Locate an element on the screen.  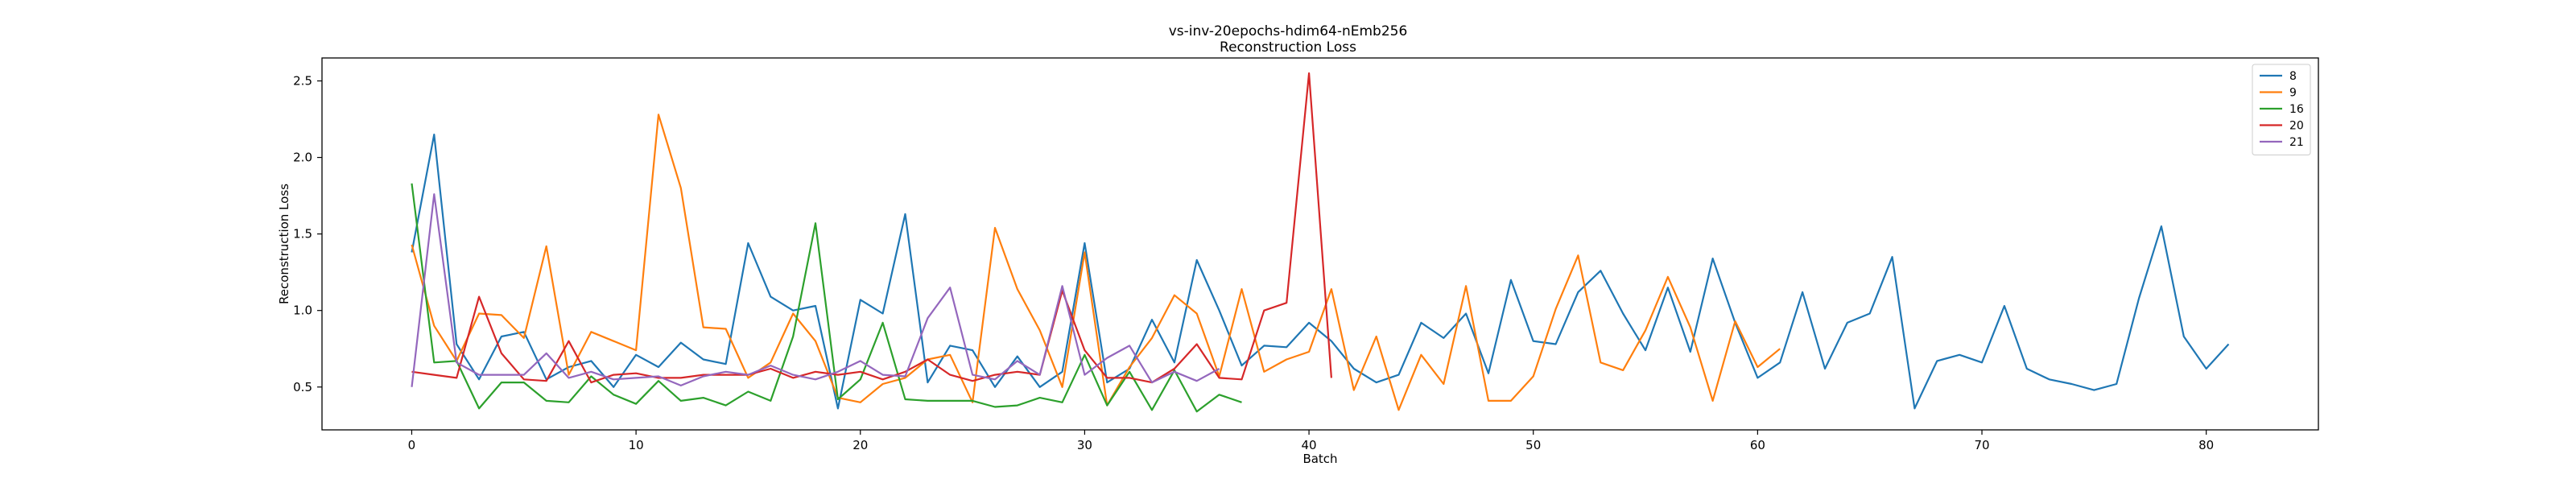
chart-subtitle: Reconstruction Loss is located at coordinates (1288, 47).